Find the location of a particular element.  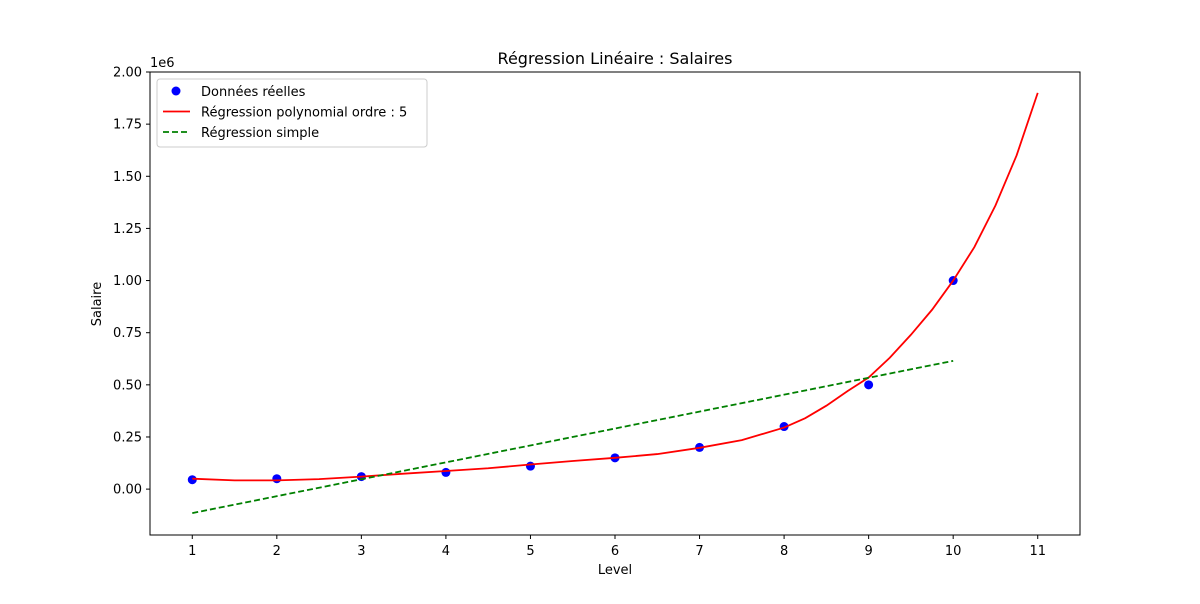

x-tick-label: 3 is located at coordinates (361, 551).